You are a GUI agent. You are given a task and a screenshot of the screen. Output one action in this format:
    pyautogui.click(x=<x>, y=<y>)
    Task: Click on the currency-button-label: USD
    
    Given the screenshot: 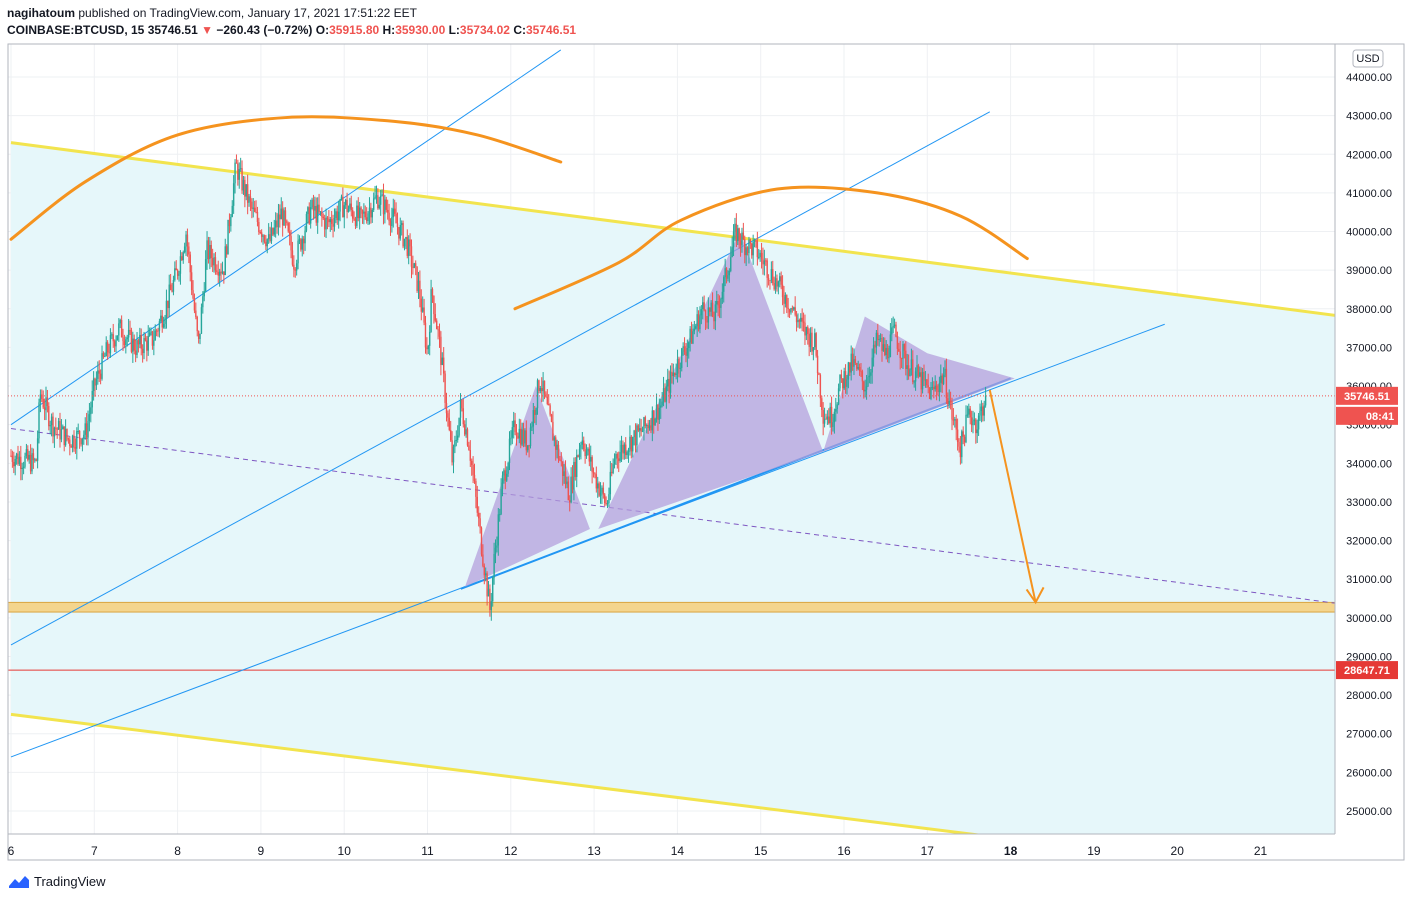 What is the action you would take?
    pyautogui.click(x=1367, y=59)
    